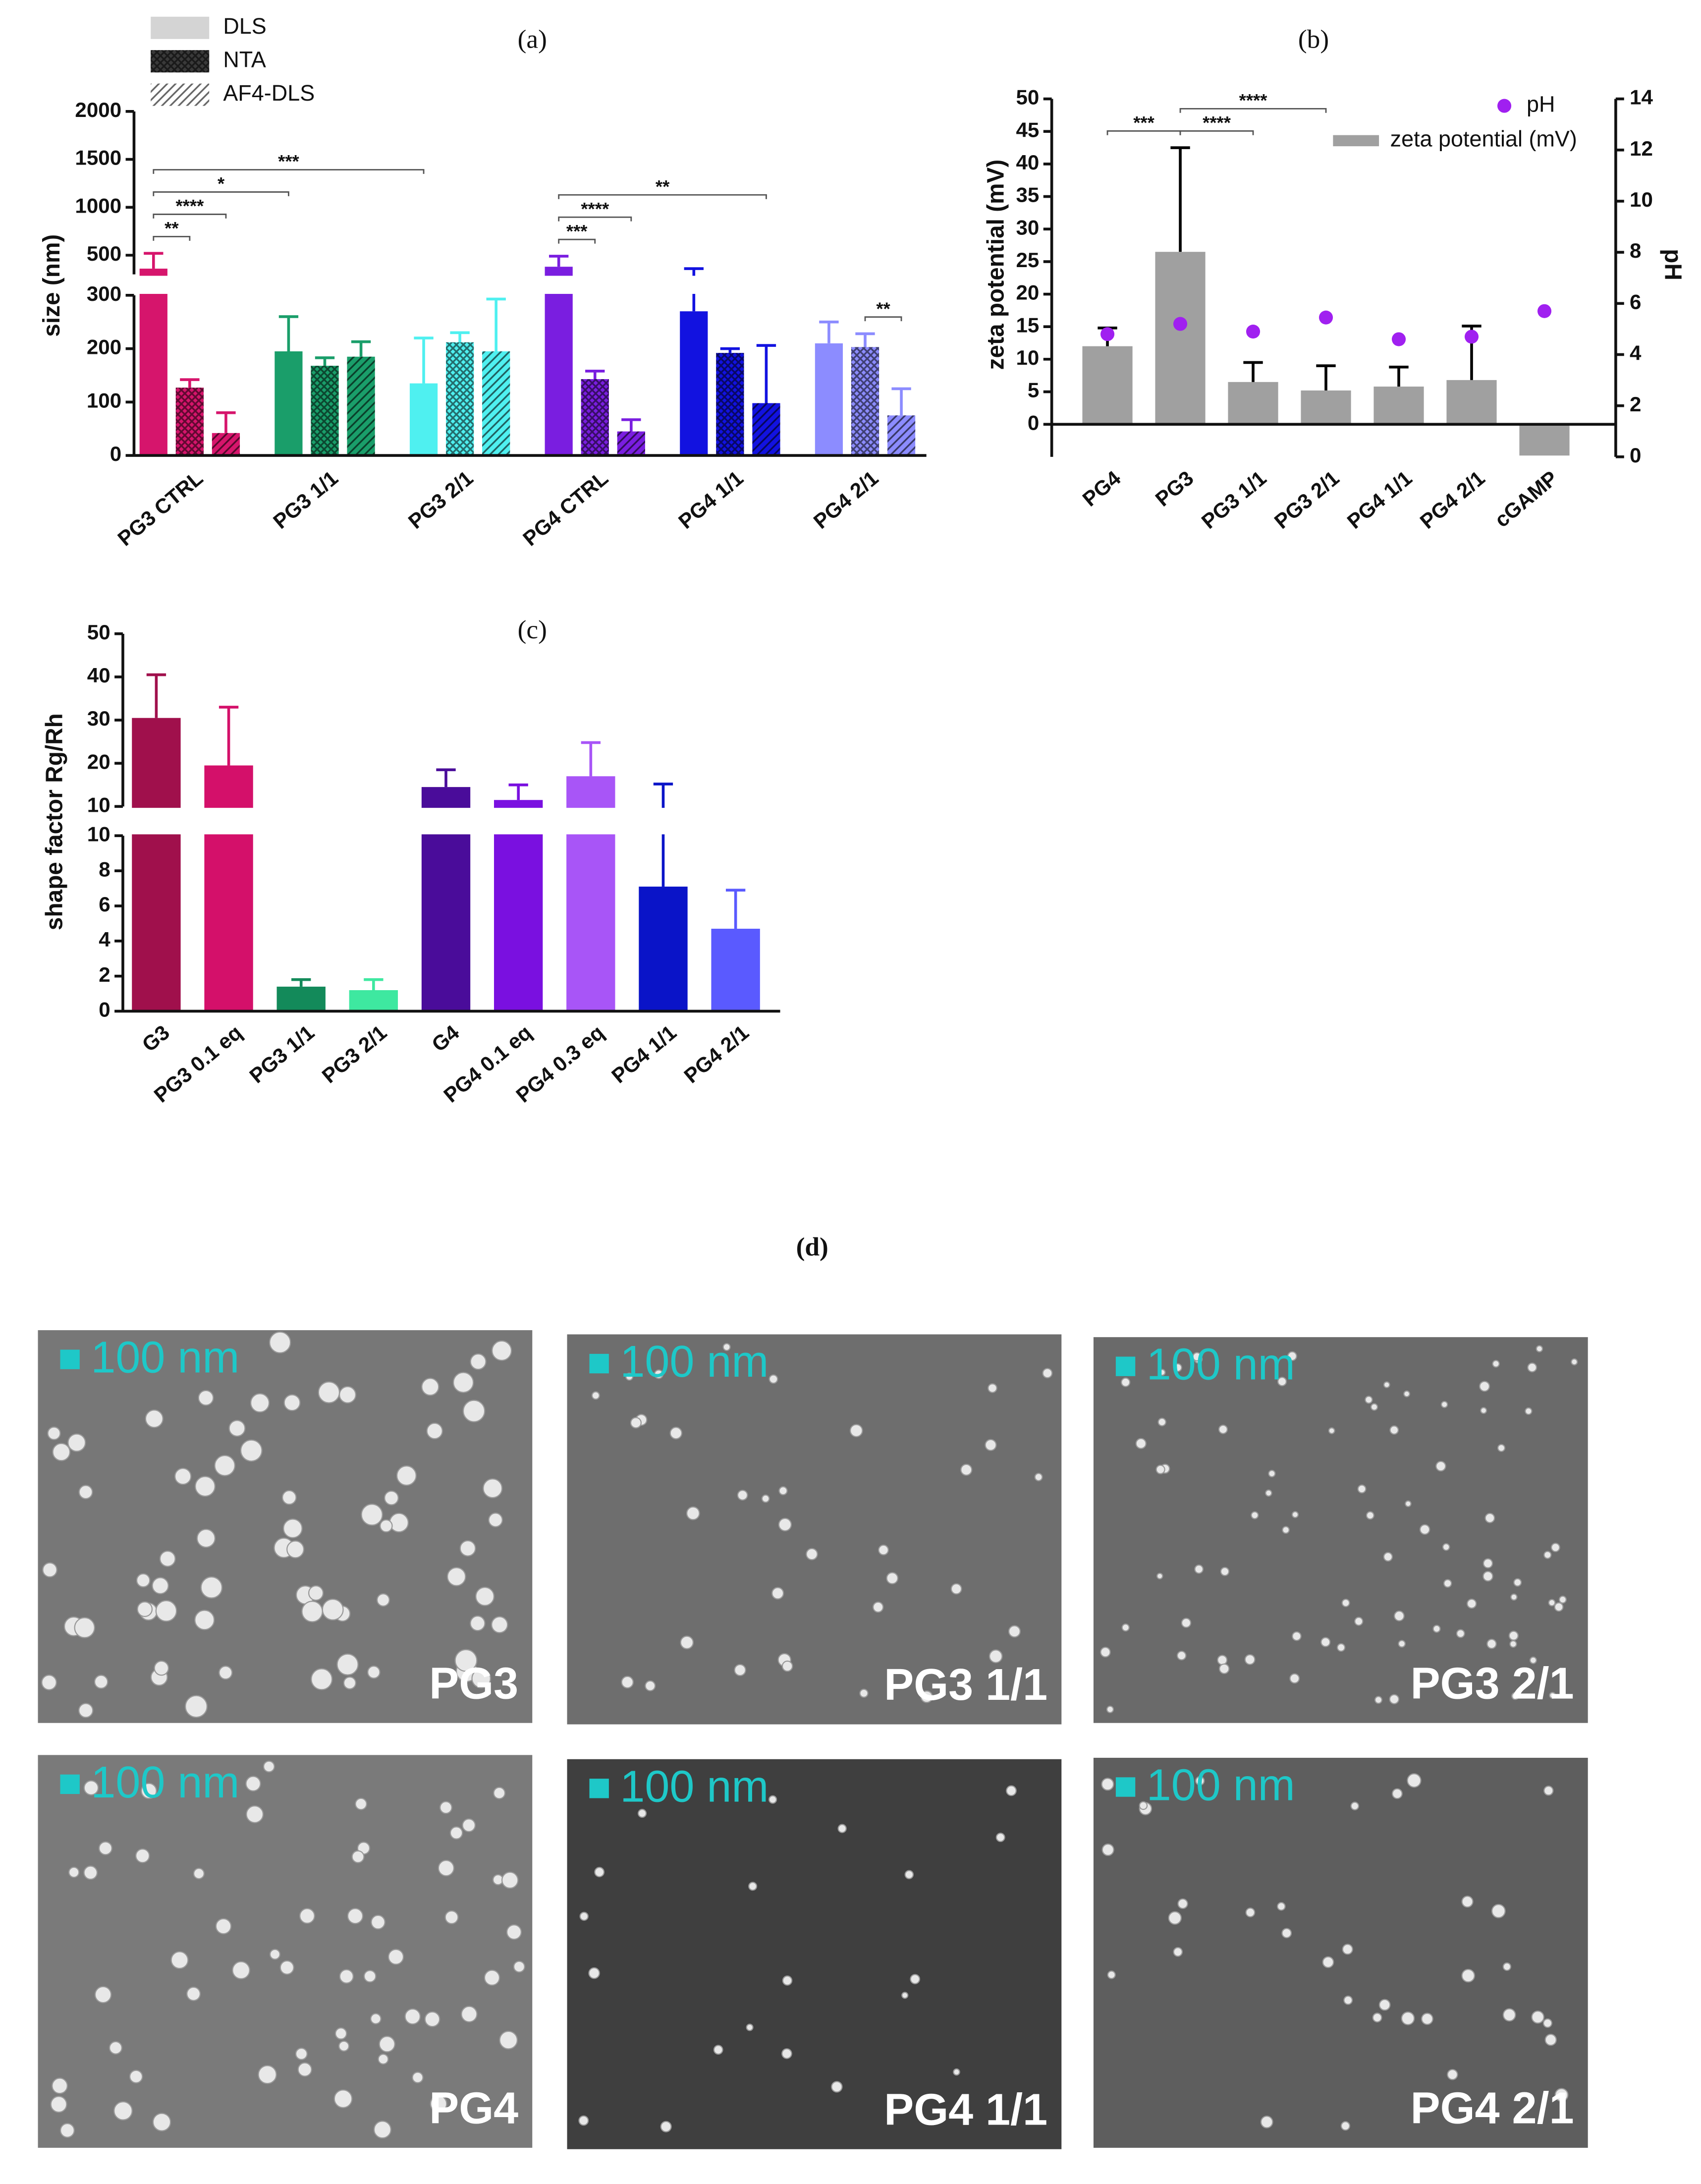  I want to click on y-tick-label: 50, so click(98, 632).